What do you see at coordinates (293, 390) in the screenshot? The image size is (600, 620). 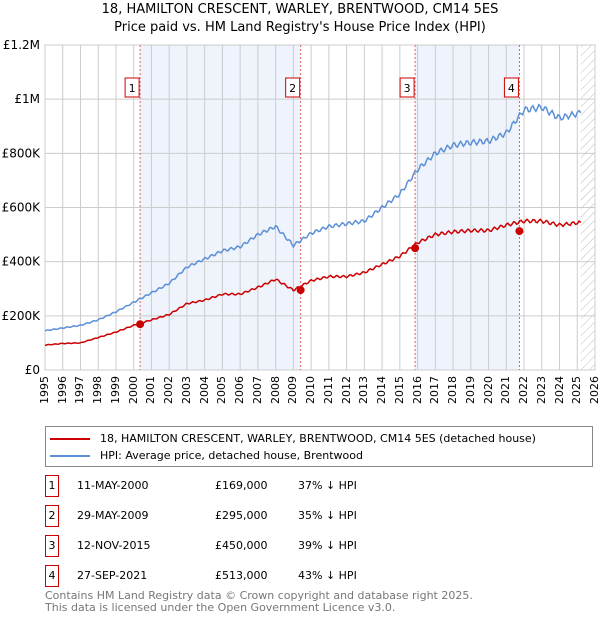 I see `x-tick-label: 2009` at bounding box center [293, 390].